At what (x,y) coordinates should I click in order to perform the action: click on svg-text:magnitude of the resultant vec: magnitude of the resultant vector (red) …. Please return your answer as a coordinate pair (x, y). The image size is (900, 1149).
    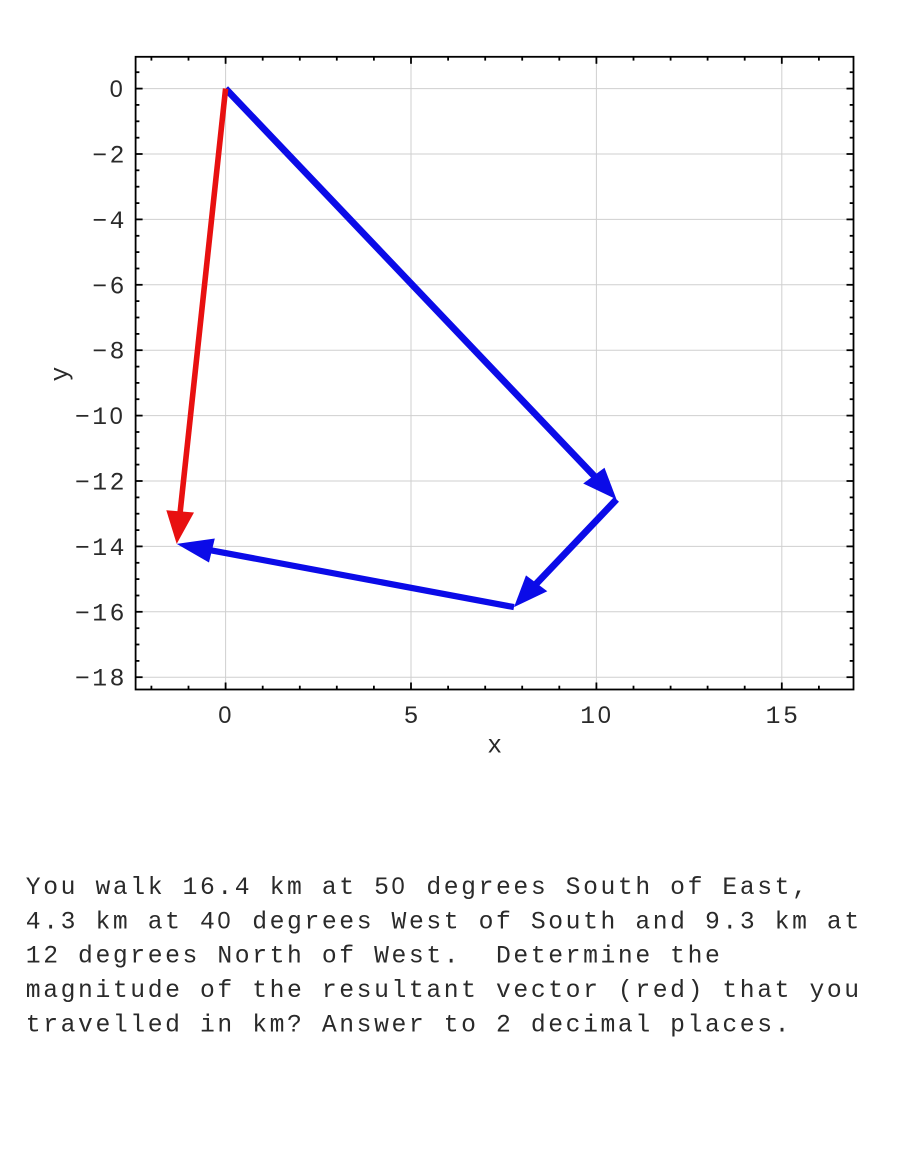
    Looking at the image, I should click on (444, 991).